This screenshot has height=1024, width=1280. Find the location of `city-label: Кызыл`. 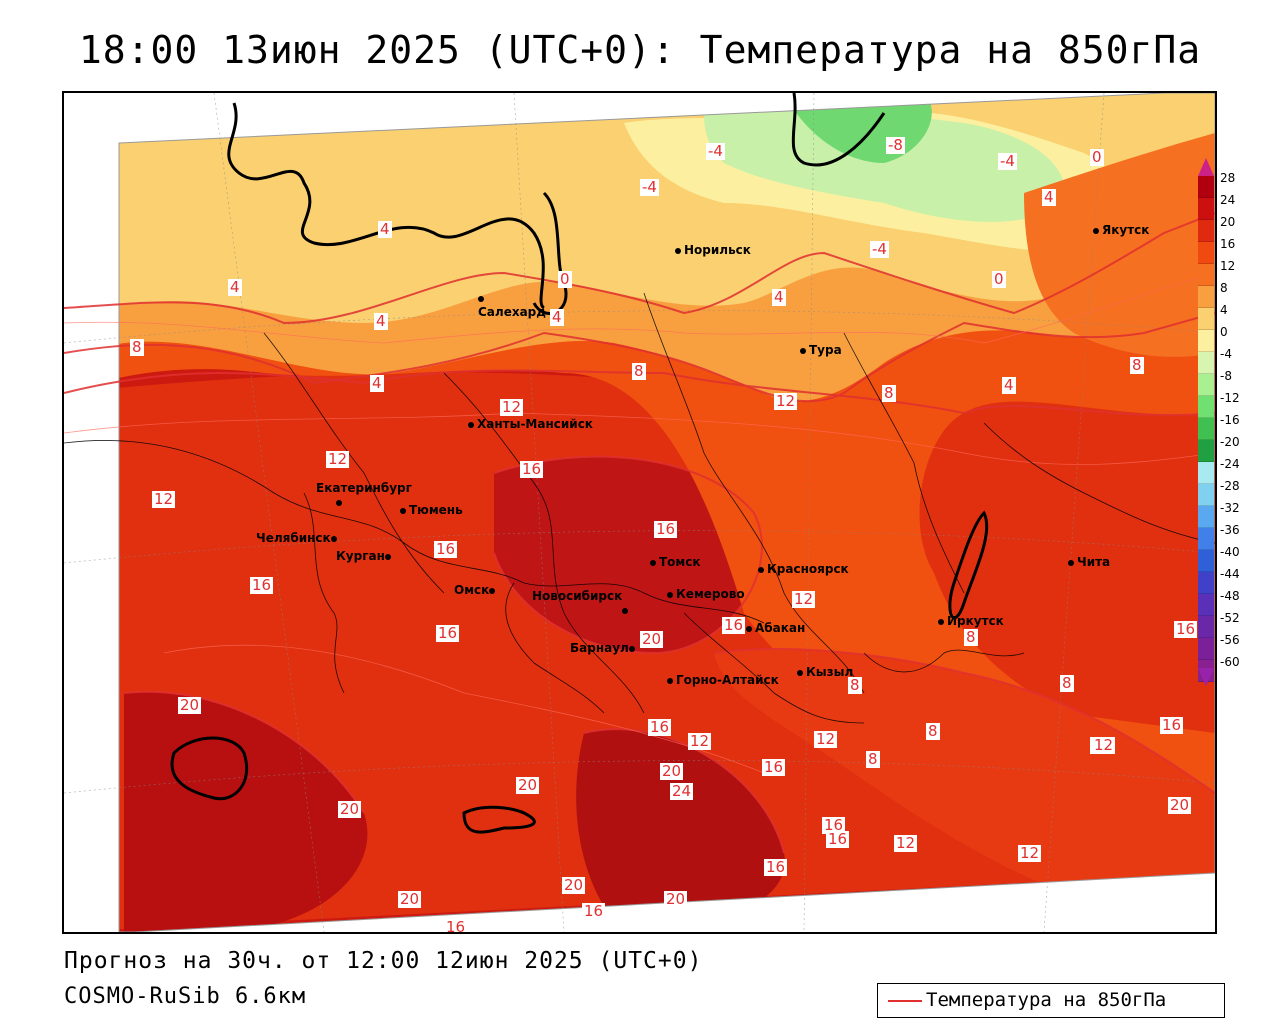

city-label: Кызыл is located at coordinates (830, 672).